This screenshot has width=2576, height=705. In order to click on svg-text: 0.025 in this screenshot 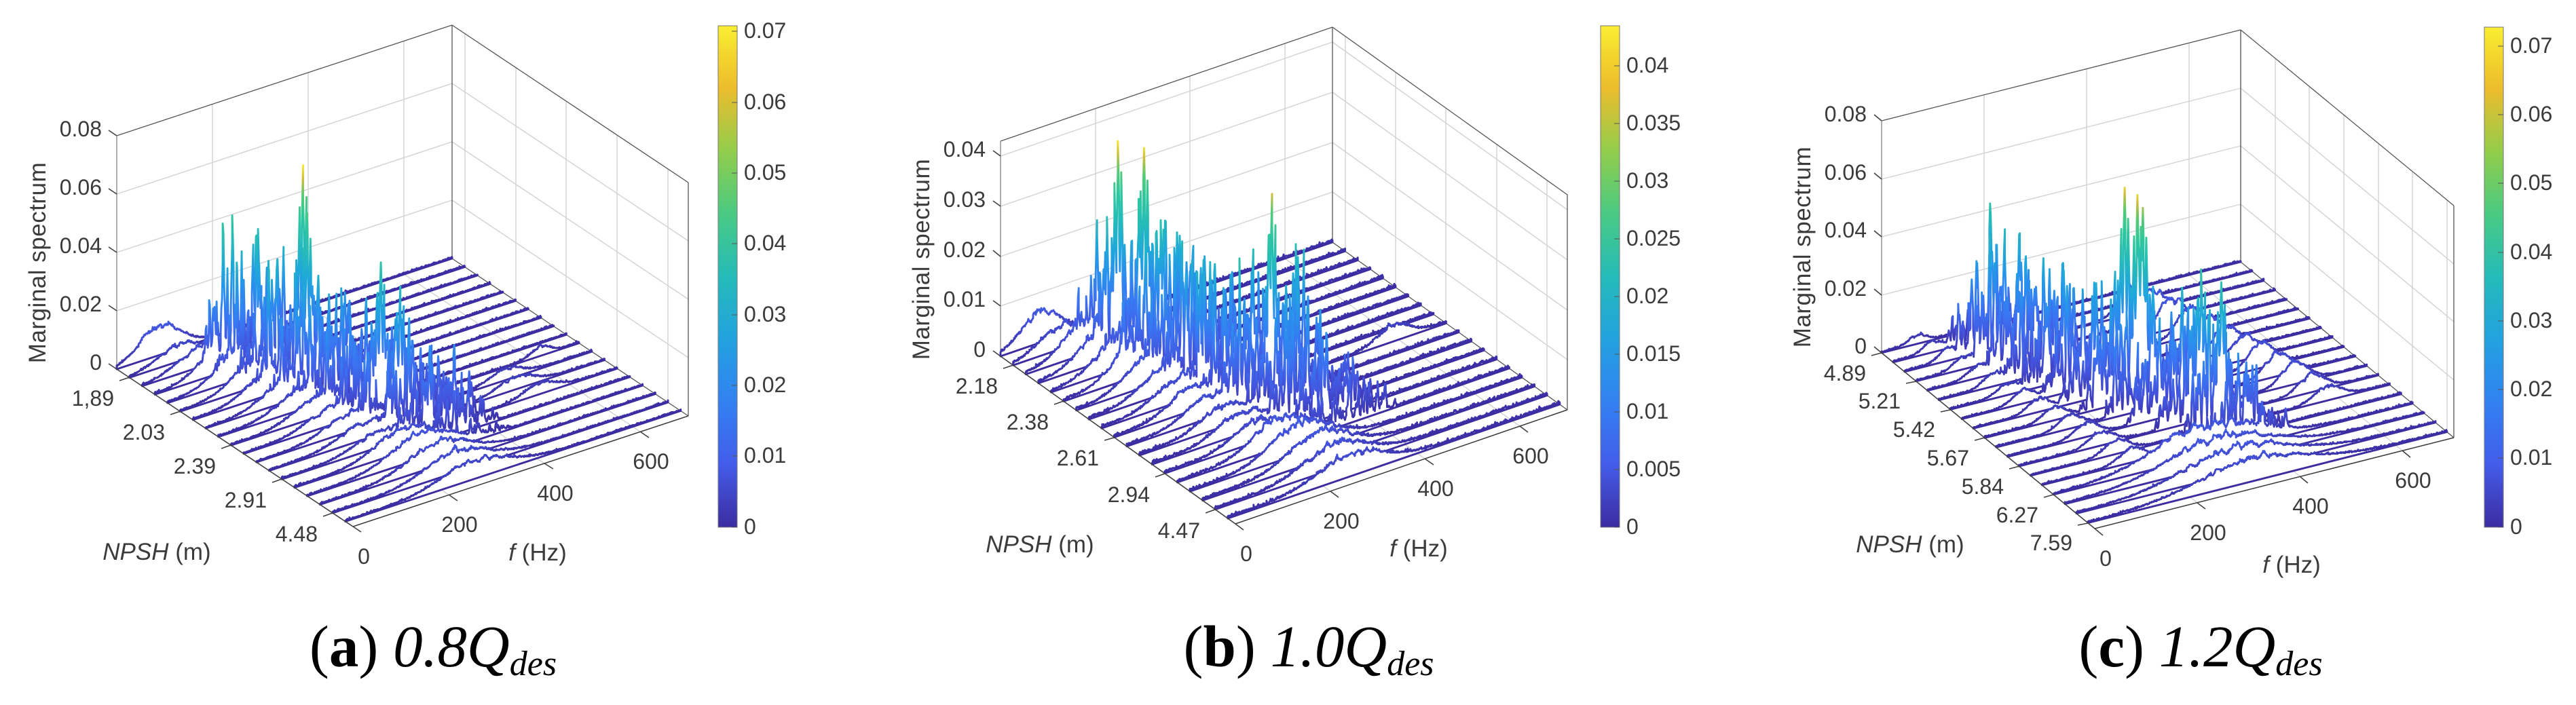, I will do `click(1654, 238)`.